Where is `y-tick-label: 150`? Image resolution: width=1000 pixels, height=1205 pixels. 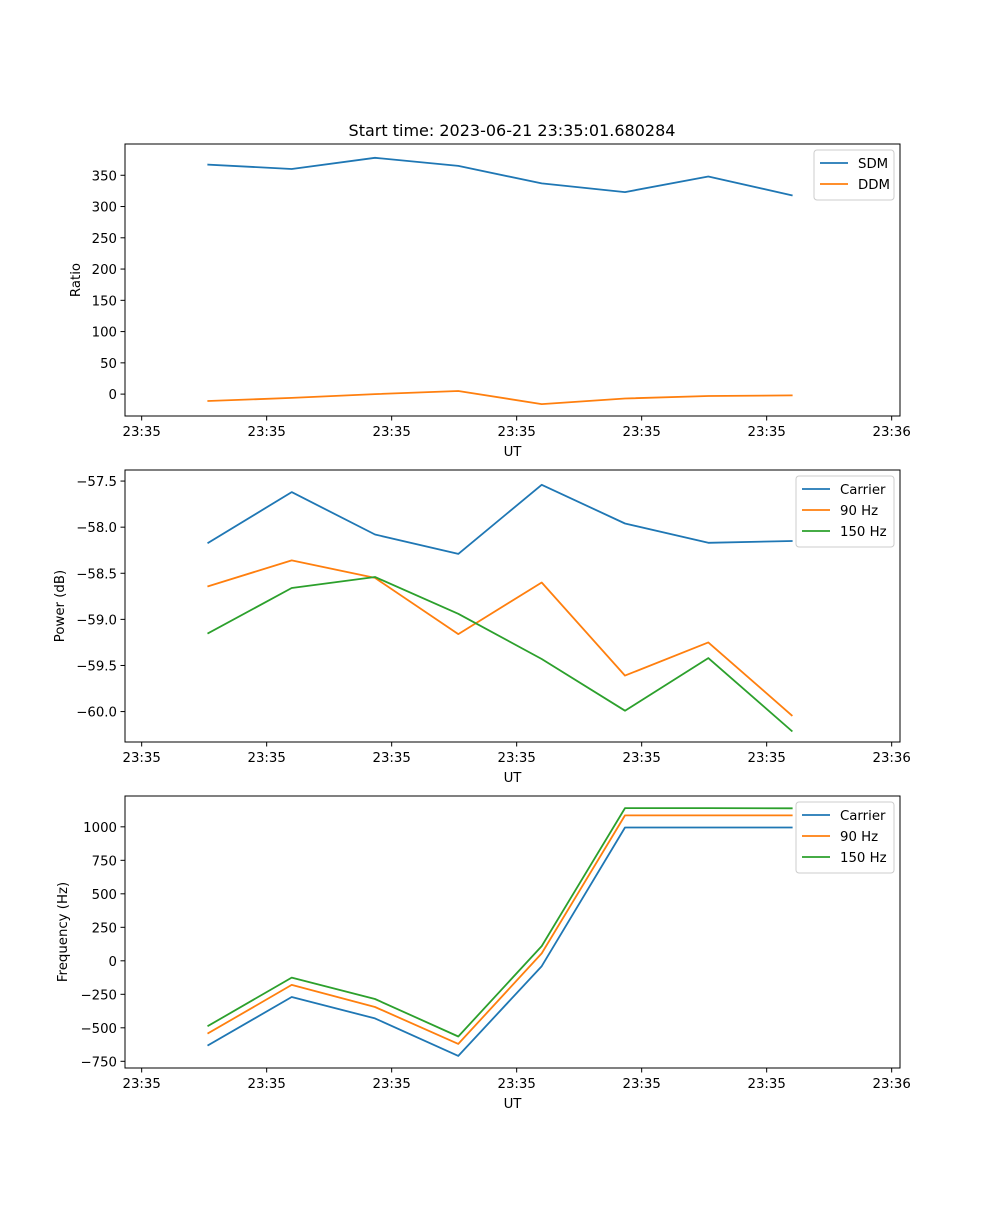
y-tick-label: 150 is located at coordinates (104, 301).